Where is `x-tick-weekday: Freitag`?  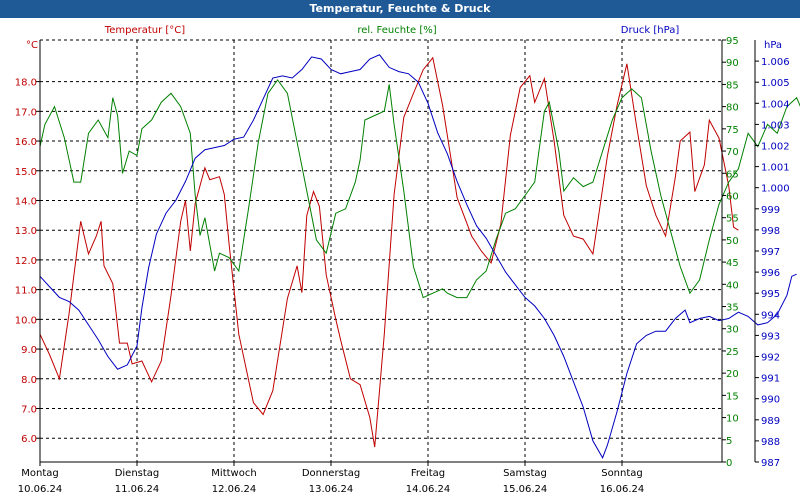
x-tick-weekday: Freitag is located at coordinates (428, 473).